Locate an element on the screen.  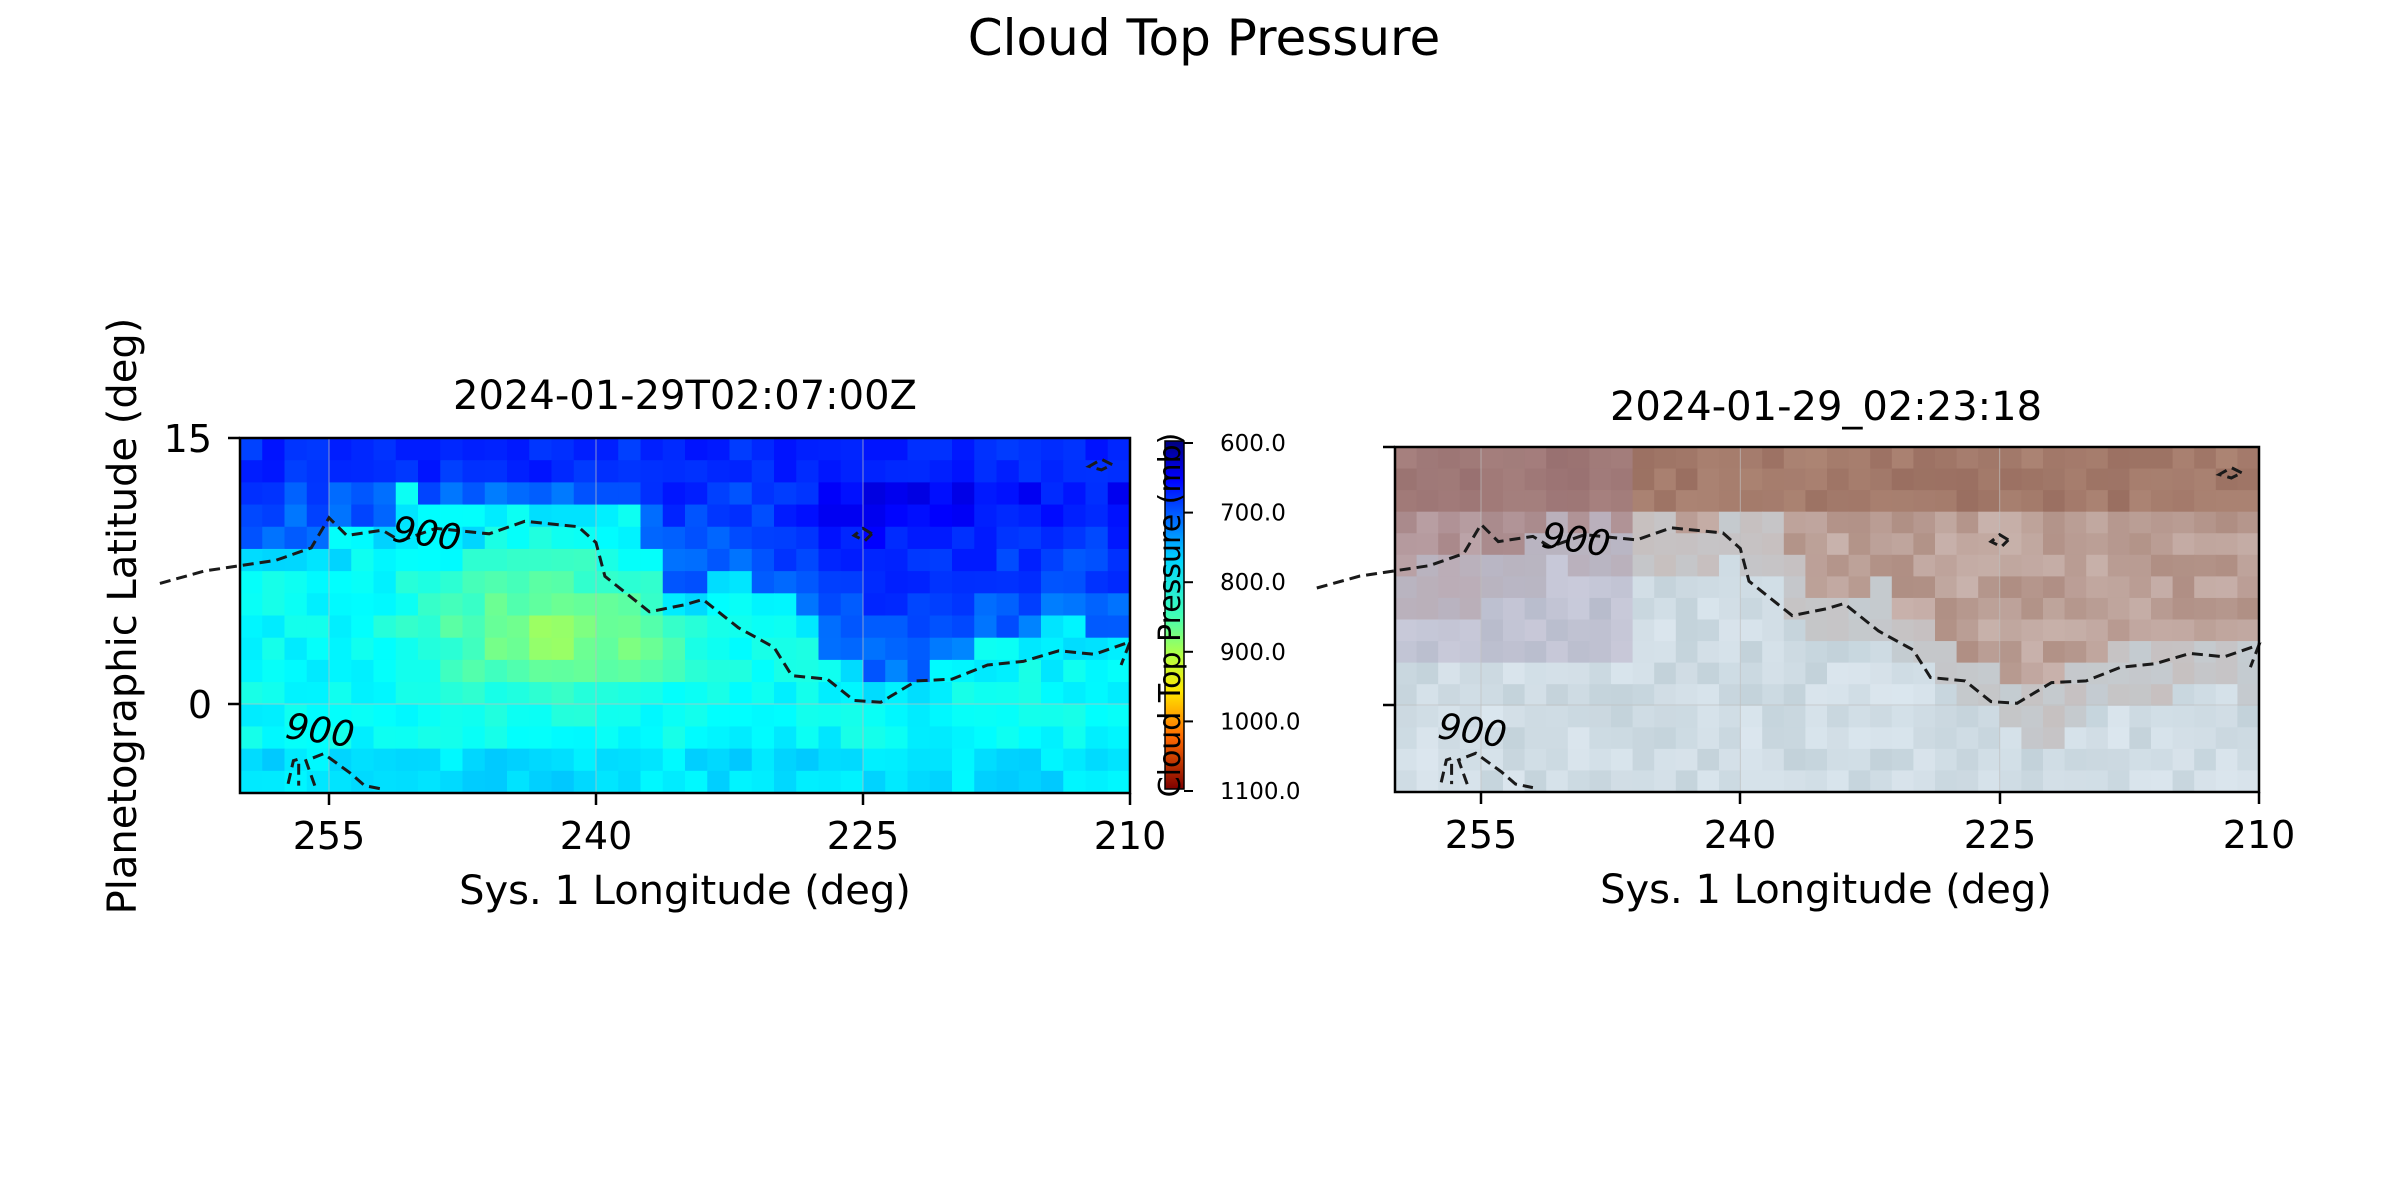
left-axes-frame is located at coordinates (685, 615).